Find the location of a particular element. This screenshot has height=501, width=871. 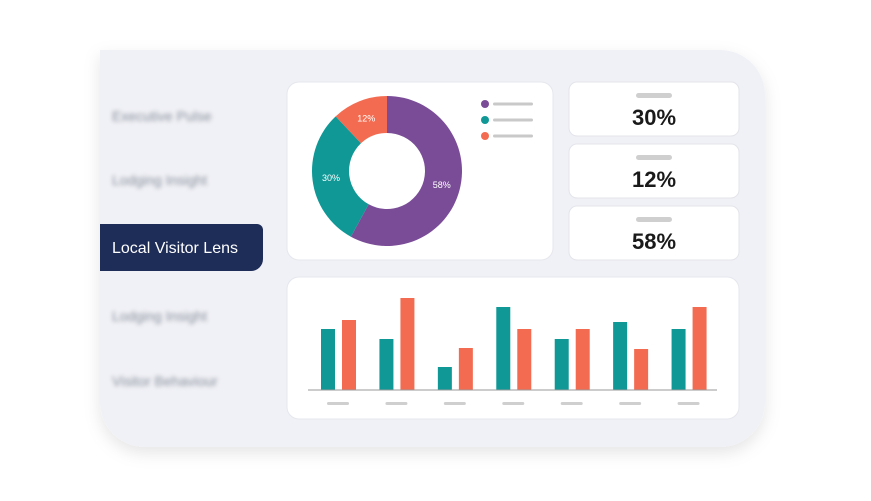

donut-chart: 58% 30% 12% is located at coordinates (387, 171).